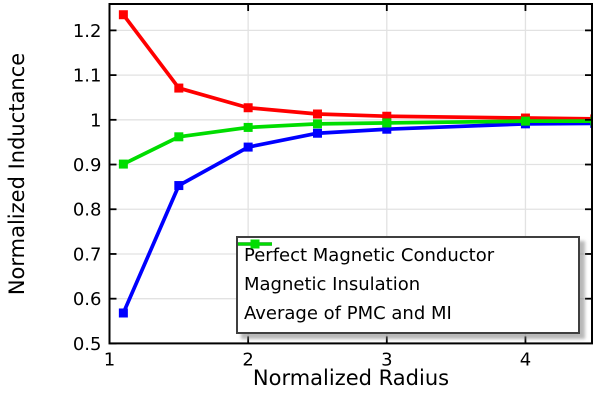 The height and width of the screenshot is (400, 600). Describe the element at coordinates (109, 359) in the screenshot. I see `x-tick-label: 1` at that location.